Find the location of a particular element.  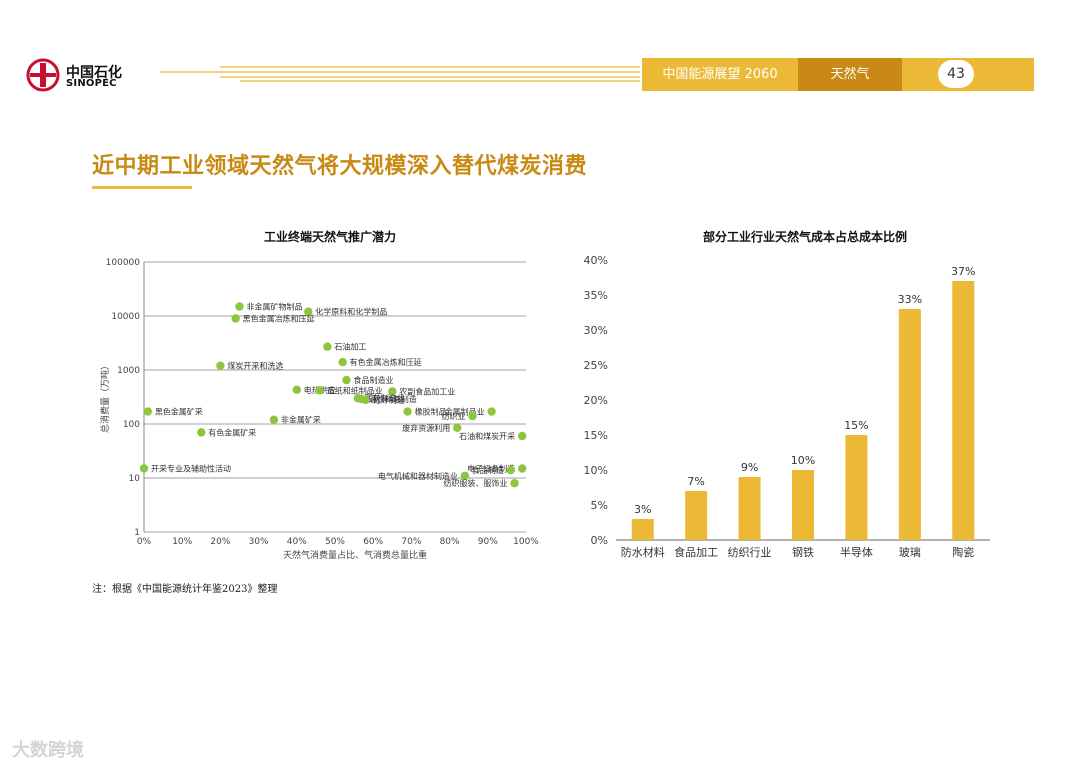

x-tick-label: 50% is located at coordinates (335, 542).